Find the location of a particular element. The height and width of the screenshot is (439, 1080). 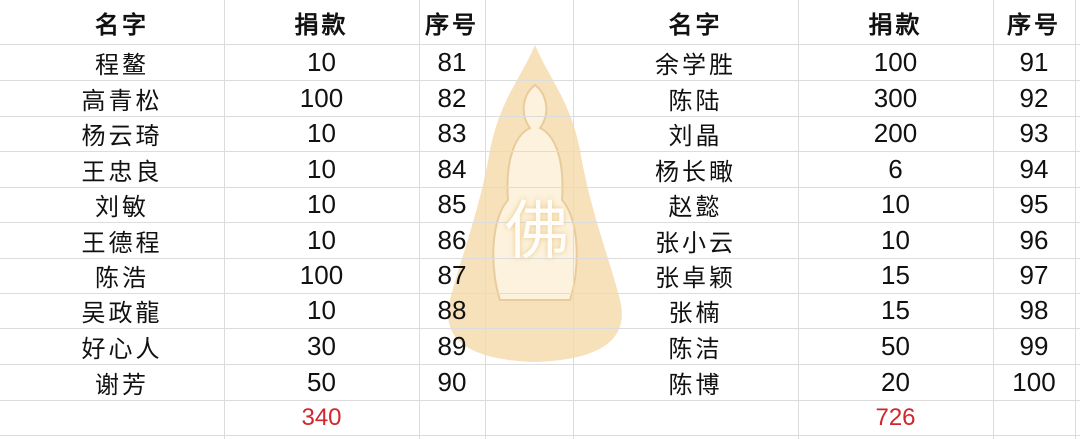

donation-amount-cell: 6 is located at coordinates (895, 168).